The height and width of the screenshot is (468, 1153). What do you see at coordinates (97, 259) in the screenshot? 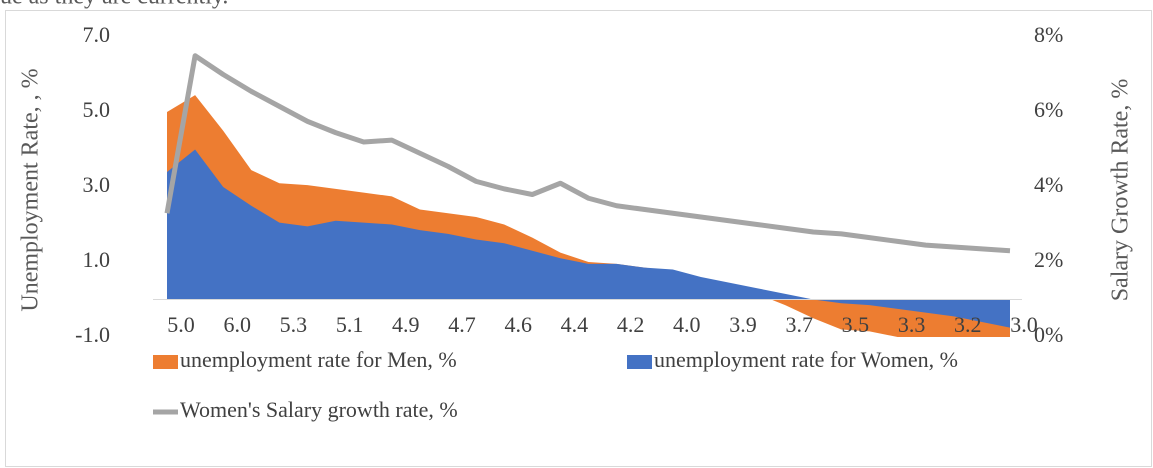
I see `y-tick-label: 1.0` at bounding box center [97, 259].